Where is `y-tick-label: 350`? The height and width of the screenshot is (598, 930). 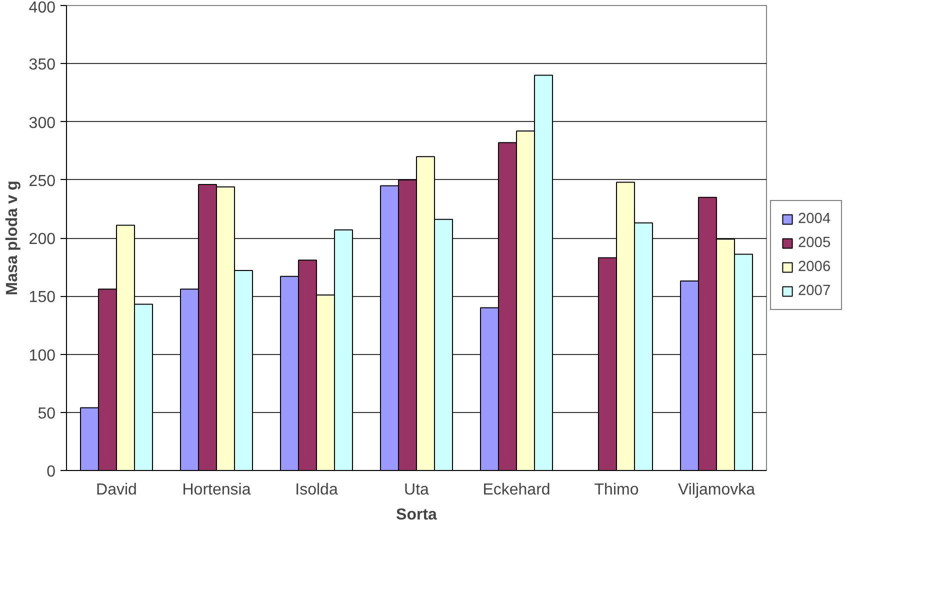 y-tick-label: 350 is located at coordinates (42, 65).